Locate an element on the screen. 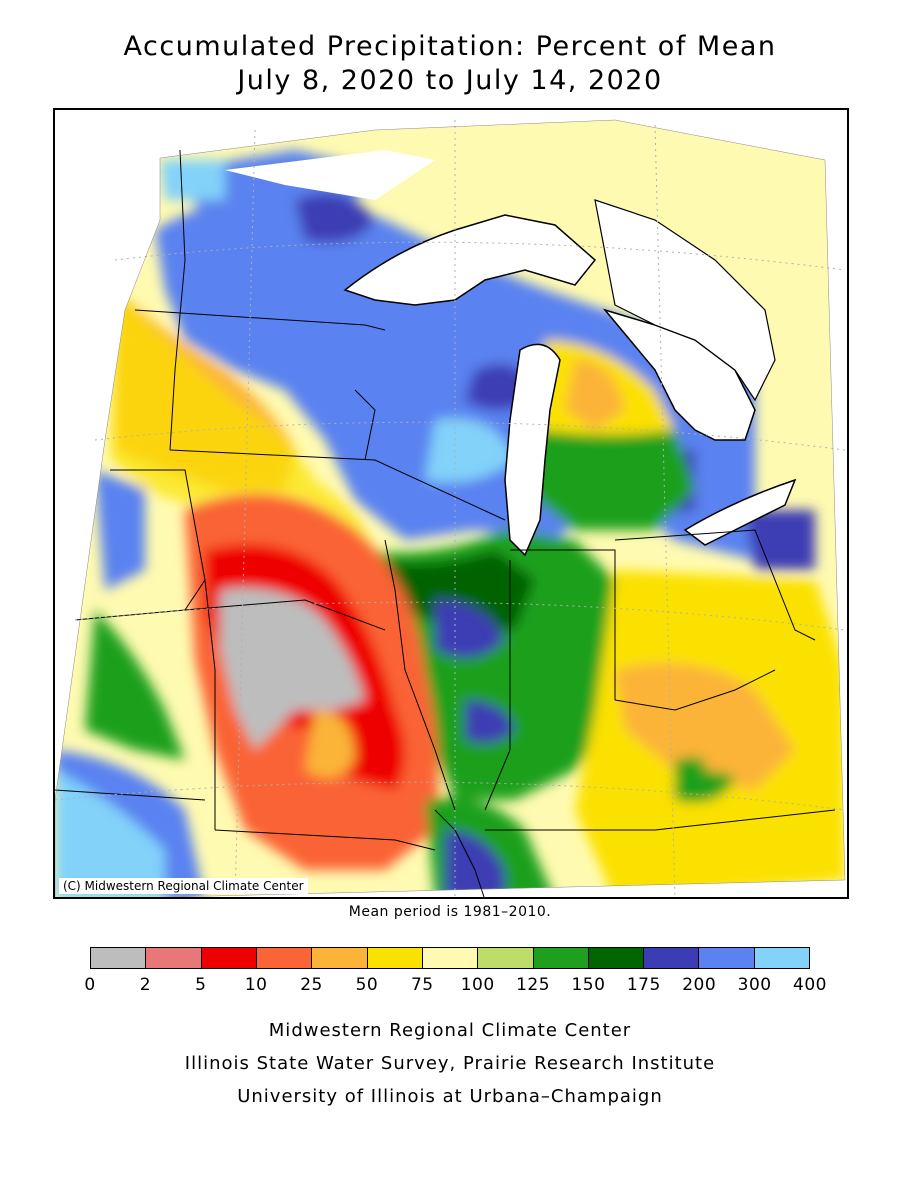 This screenshot has height=1200, width=900. green-region-michigan is located at coordinates (610, 480).